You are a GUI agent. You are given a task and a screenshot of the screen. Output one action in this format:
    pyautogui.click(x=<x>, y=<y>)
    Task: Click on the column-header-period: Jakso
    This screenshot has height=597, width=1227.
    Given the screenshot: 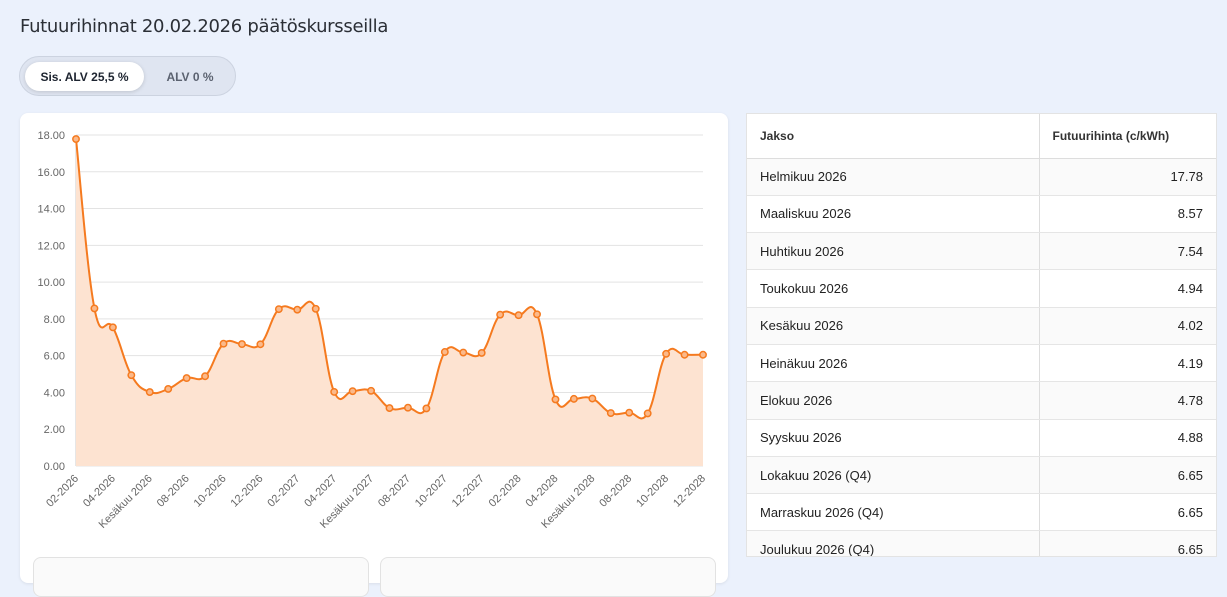 What is the action you would take?
    pyautogui.click(x=893, y=136)
    